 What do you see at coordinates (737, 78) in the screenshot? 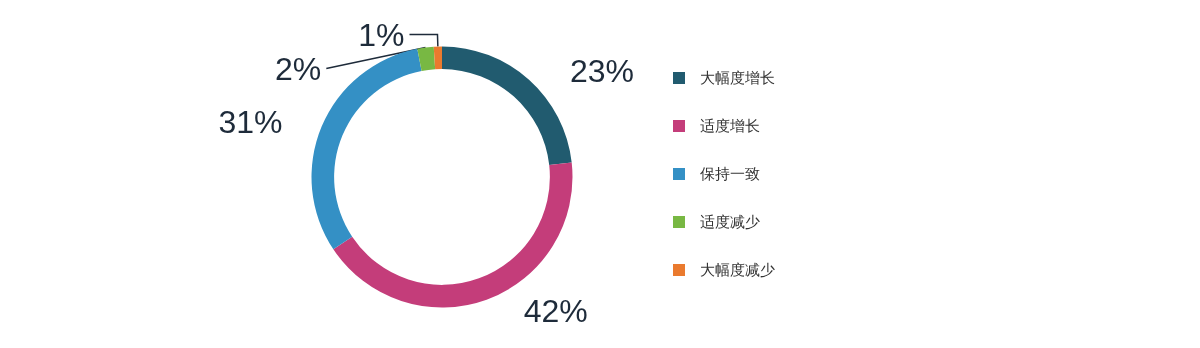
I see `legend-label: 大幅度增长` at bounding box center [737, 78].